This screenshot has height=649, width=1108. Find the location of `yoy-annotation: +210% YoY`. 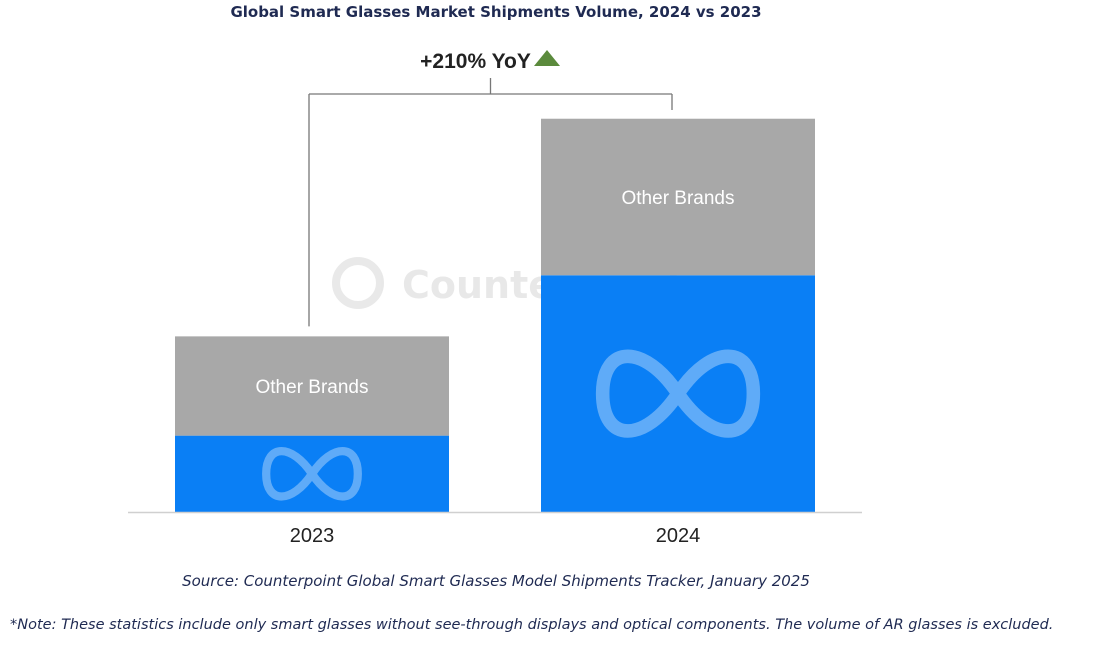

yoy-annotation: +210% YoY is located at coordinates (490, 62).